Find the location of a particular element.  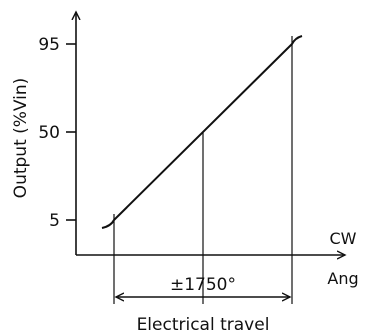

y-tick-label-5: 5 is located at coordinates (54, 221).